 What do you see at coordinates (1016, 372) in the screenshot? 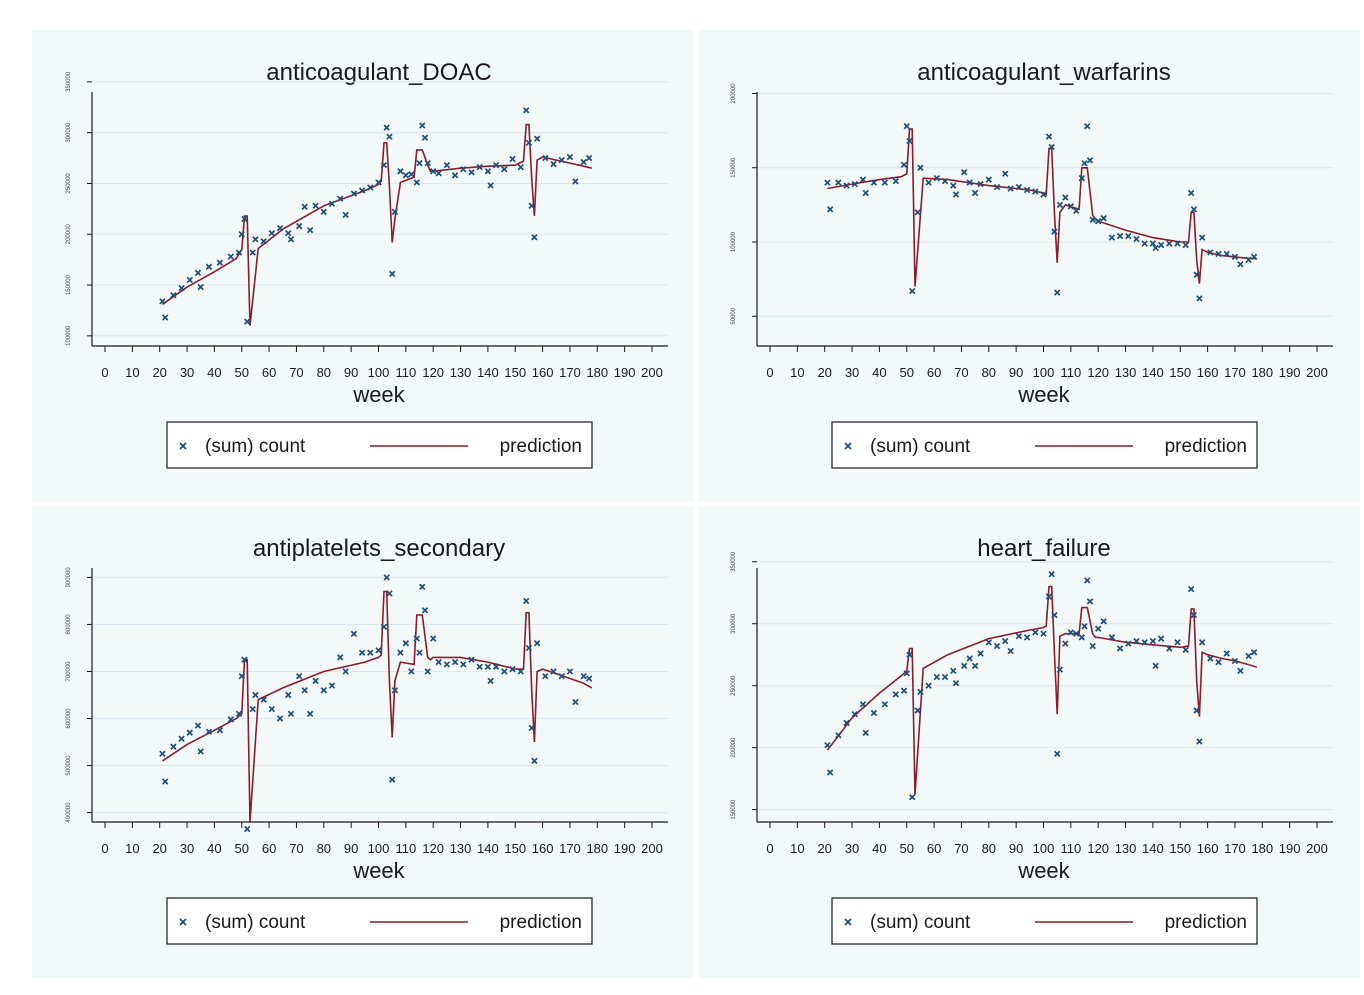
I see `x-tick-label: 90` at bounding box center [1016, 372].